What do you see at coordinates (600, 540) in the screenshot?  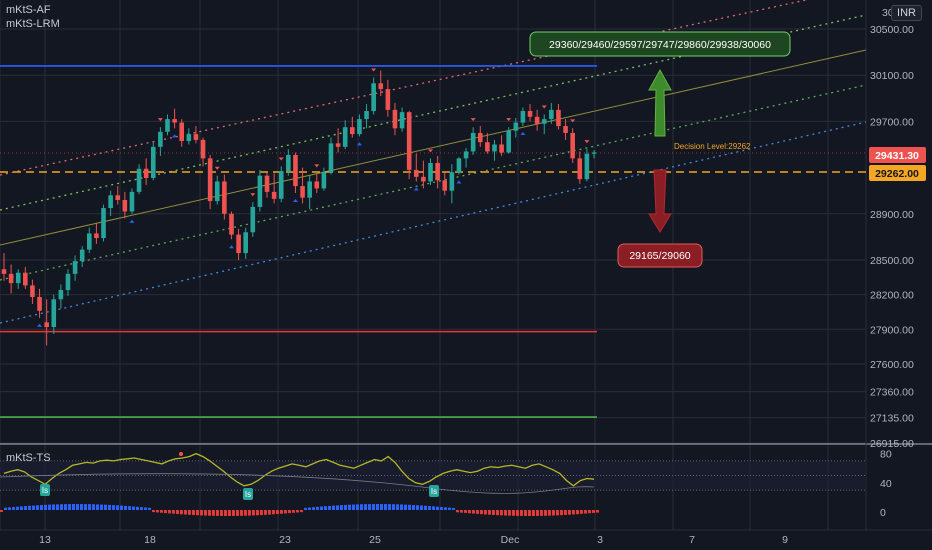 I see `time-tick-label: 3` at bounding box center [600, 540].